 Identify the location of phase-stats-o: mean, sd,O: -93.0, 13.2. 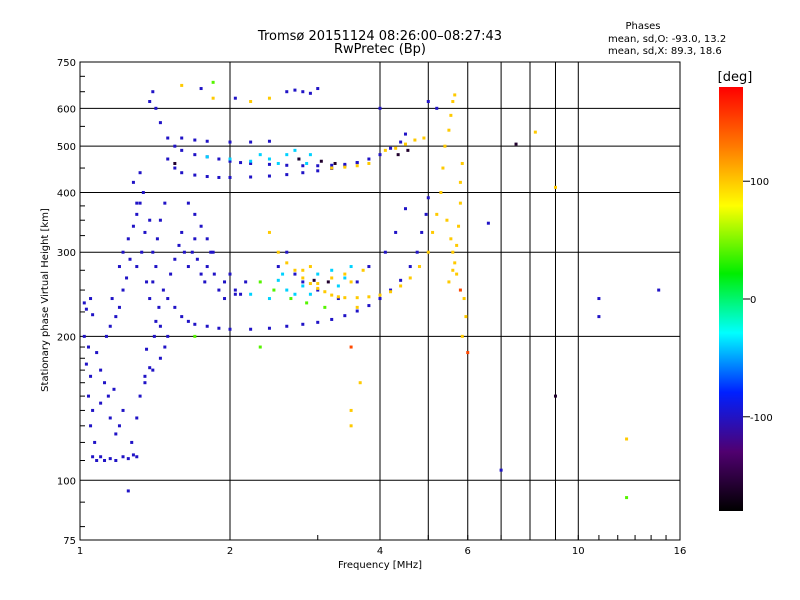
(667, 39).